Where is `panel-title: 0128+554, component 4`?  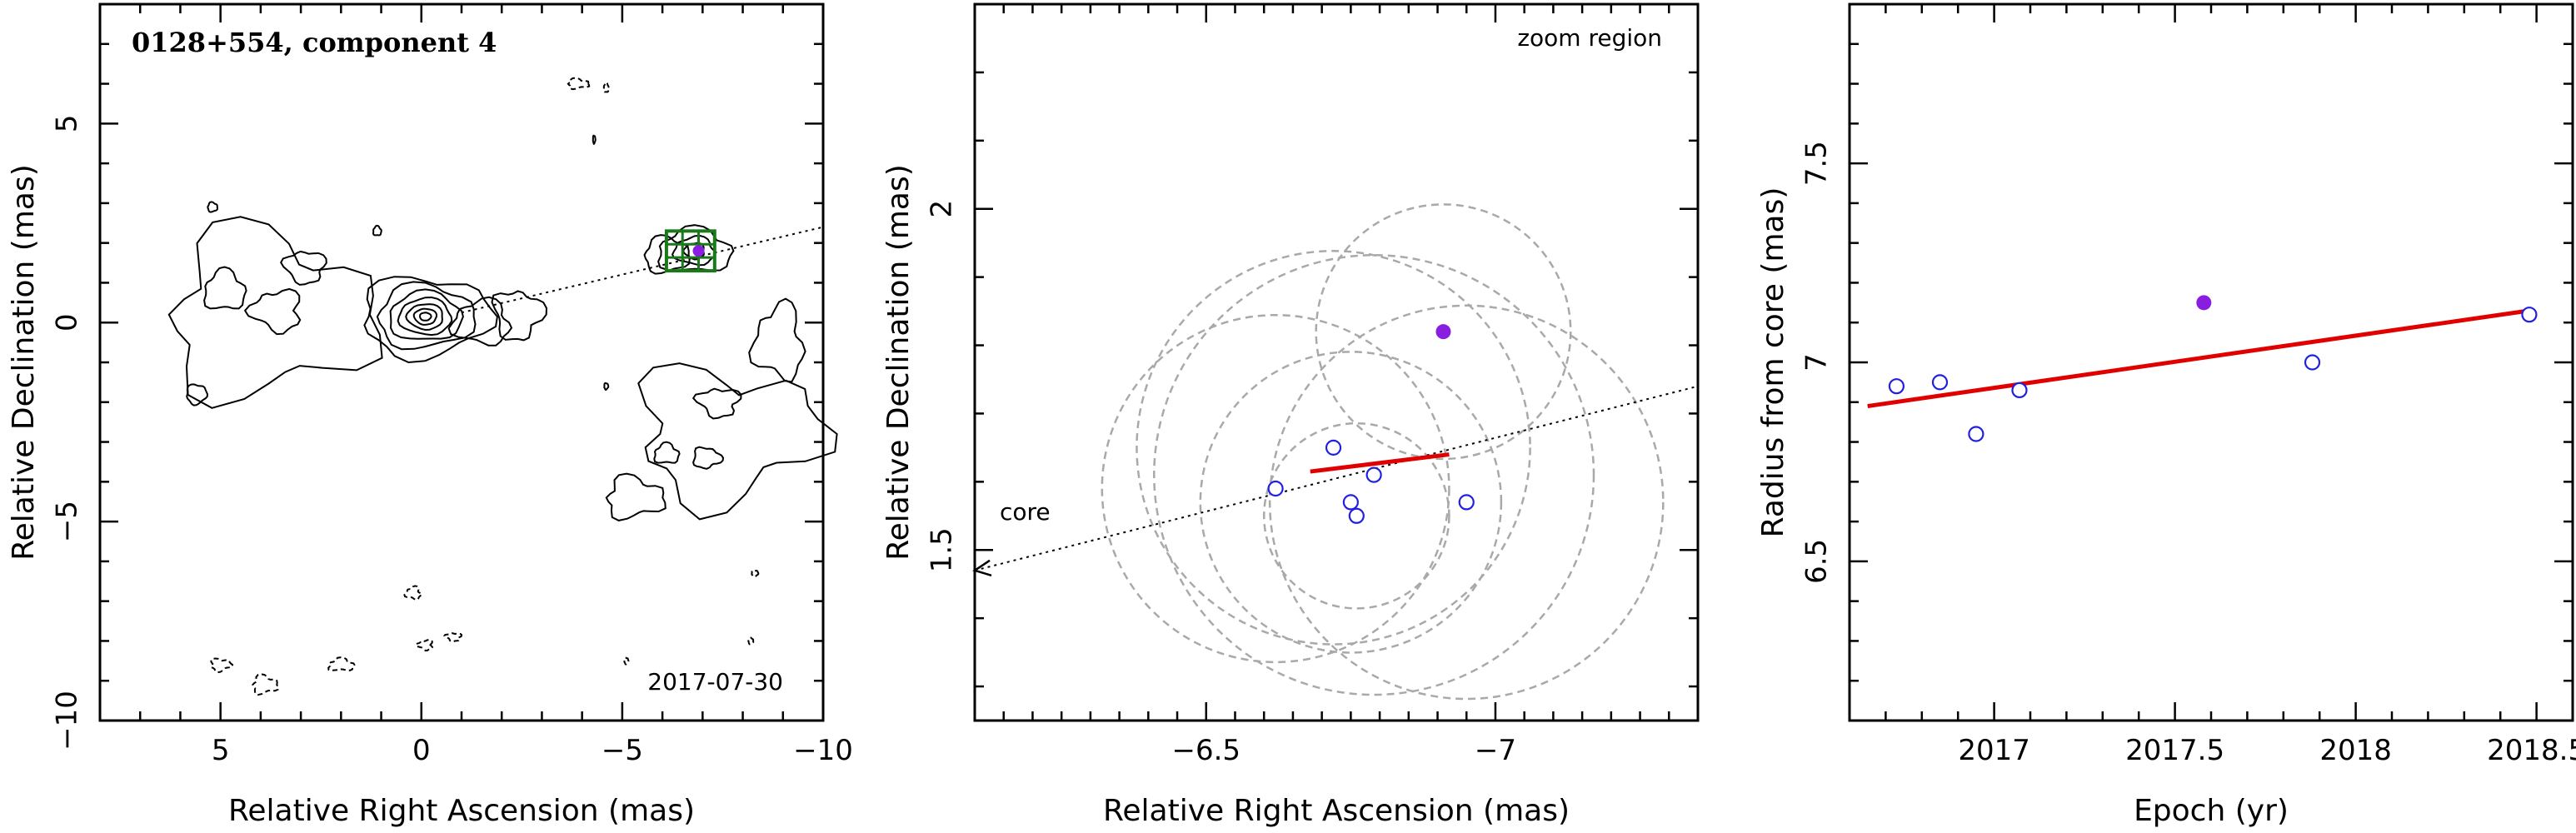 panel-title: 0128+554, component 4 is located at coordinates (314, 42).